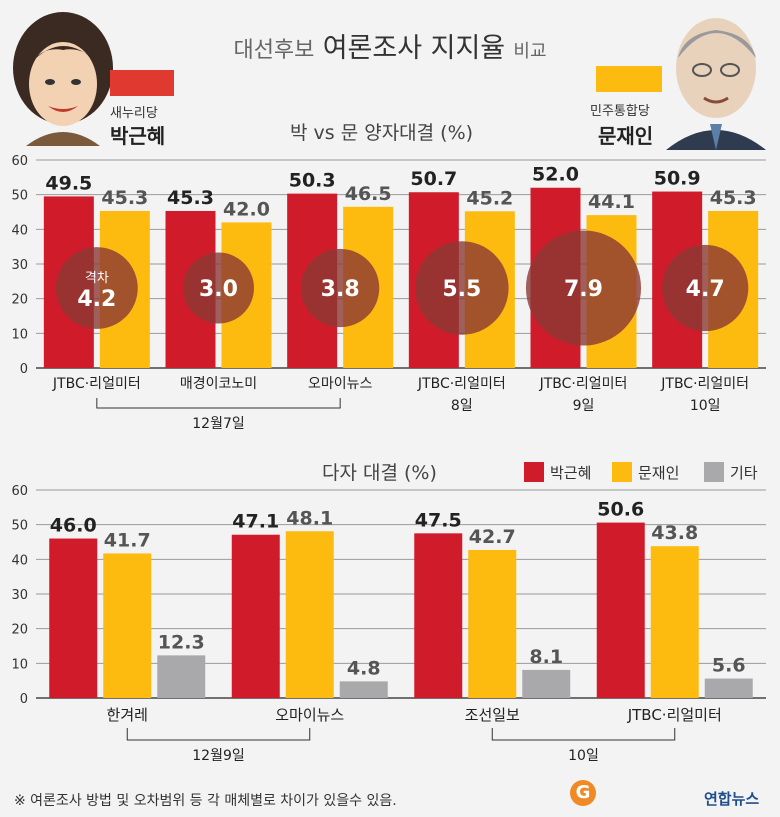 This screenshot has width=780, height=817. Describe the element at coordinates (68, 183) in the screenshot. I see `chart1-data-label-park: 49.5` at that location.